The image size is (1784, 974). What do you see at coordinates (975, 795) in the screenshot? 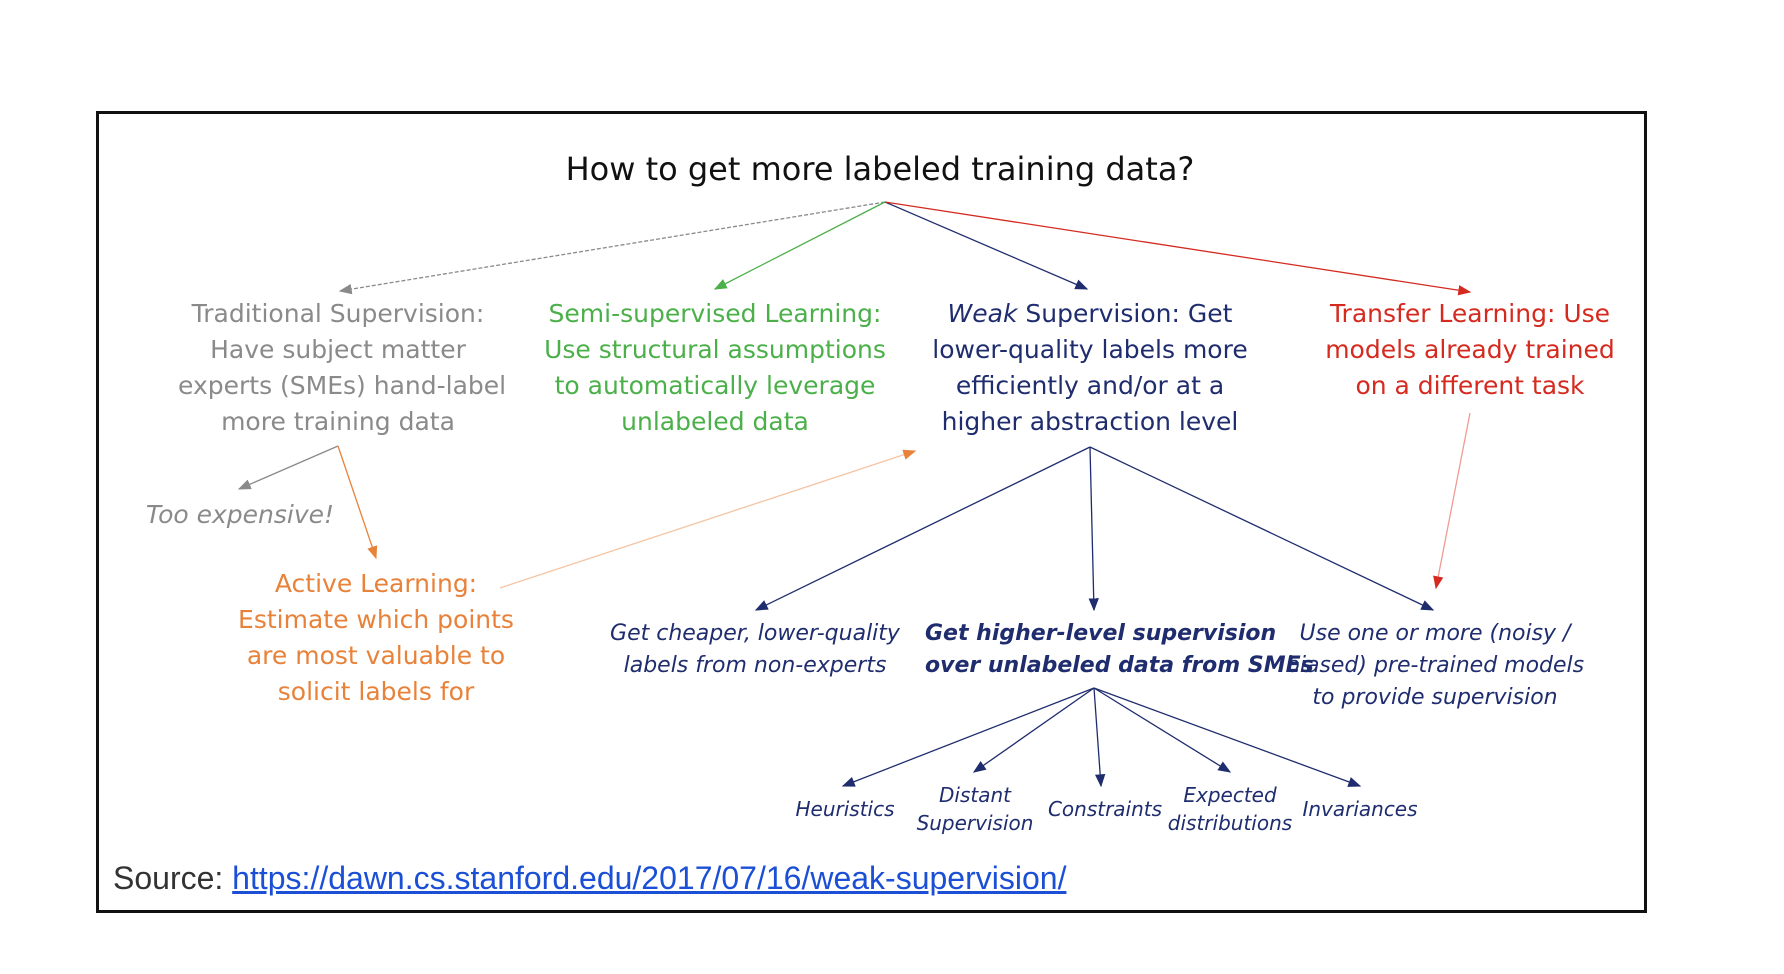
I see `distant-line-1: Distant` at bounding box center [975, 795].